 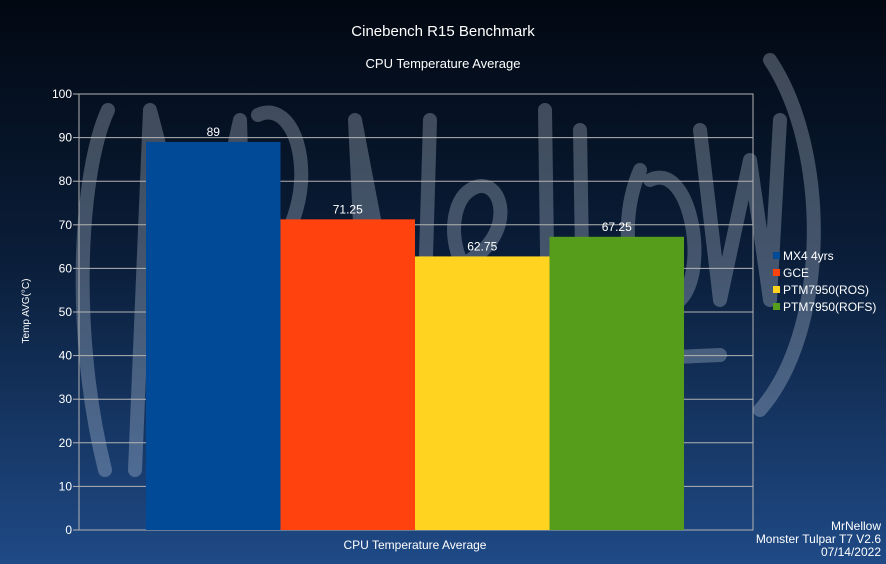 I want to click on chart-title: Cinebench R15 Benchmark, so click(x=443, y=31).